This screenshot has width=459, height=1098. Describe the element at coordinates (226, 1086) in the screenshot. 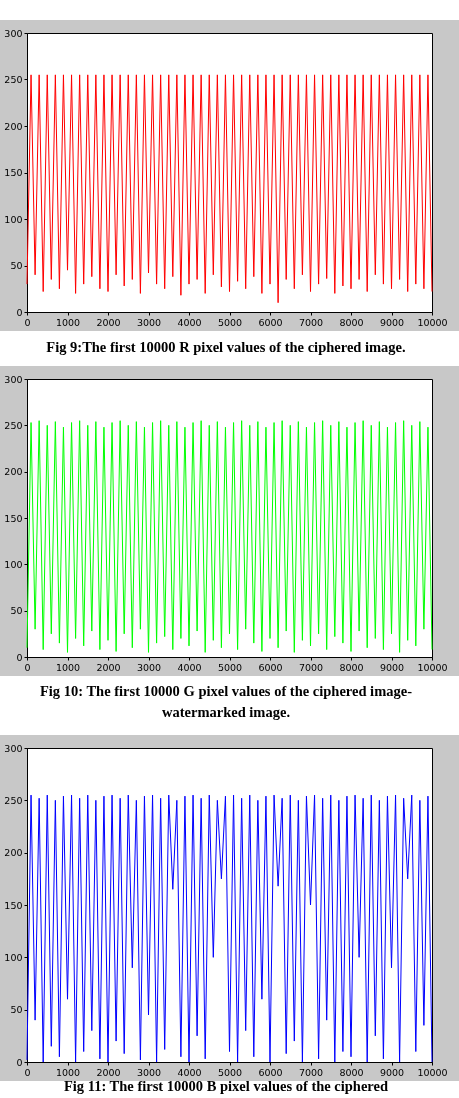

I see `text: Fig 11: The first 10000 B pixel values of the ciphered` at that location.